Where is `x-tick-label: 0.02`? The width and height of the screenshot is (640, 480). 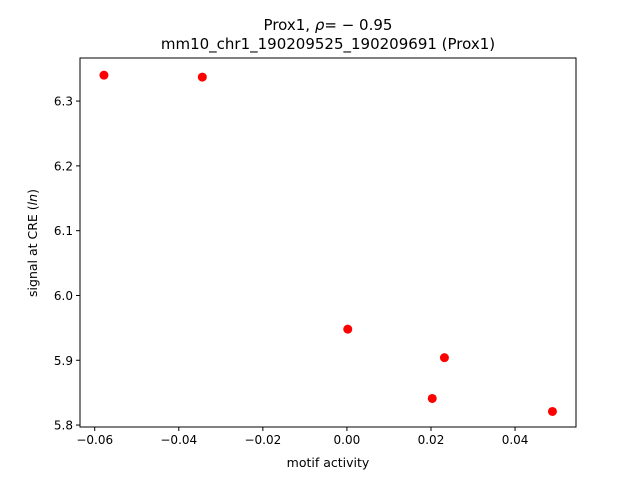
x-tick-label: 0.02 is located at coordinates (431, 440).